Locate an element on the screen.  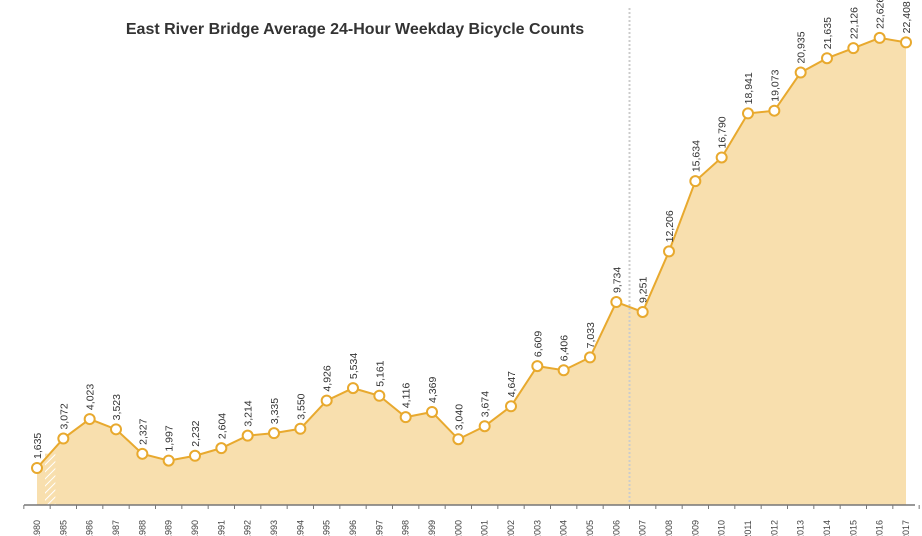
data-label: 6,406 is located at coordinates (565, 348).